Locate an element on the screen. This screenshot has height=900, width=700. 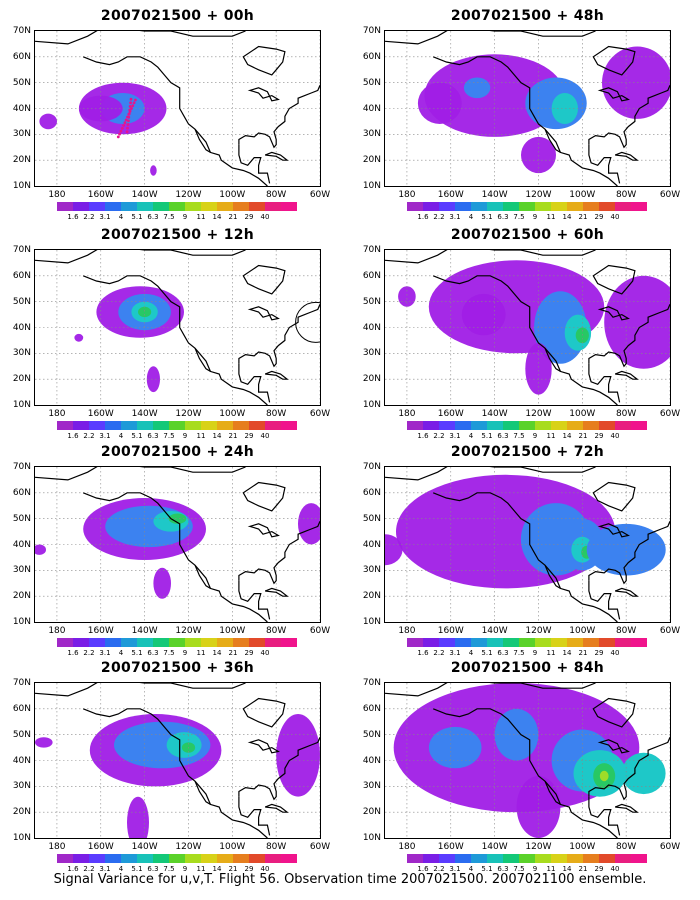
colorbar-label: 21 is located at coordinates (583, 869).